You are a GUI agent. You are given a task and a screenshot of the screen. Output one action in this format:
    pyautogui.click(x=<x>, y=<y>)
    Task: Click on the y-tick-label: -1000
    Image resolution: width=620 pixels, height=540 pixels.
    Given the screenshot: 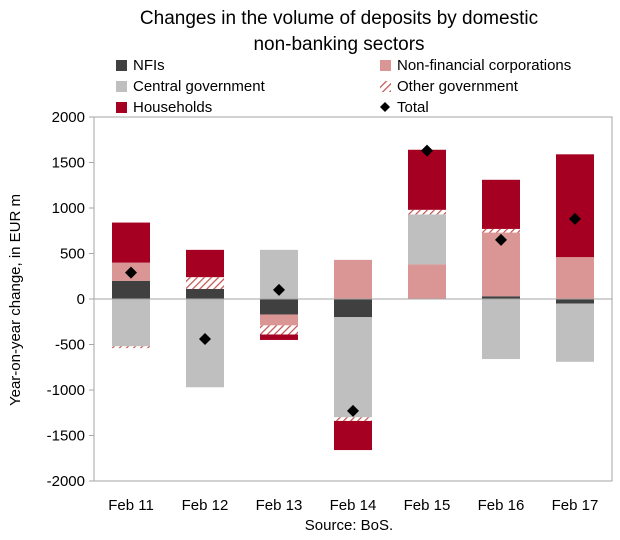 What is the action you would take?
    pyautogui.click(x=66, y=390)
    